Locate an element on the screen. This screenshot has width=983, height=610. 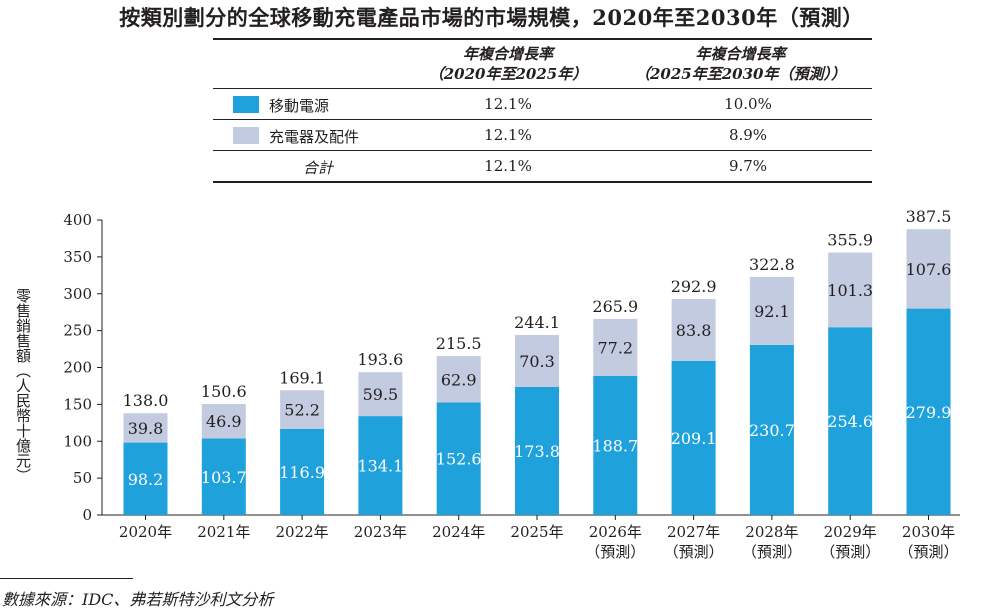
data-label-total: 169.1 is located at coordinates (302, 377).